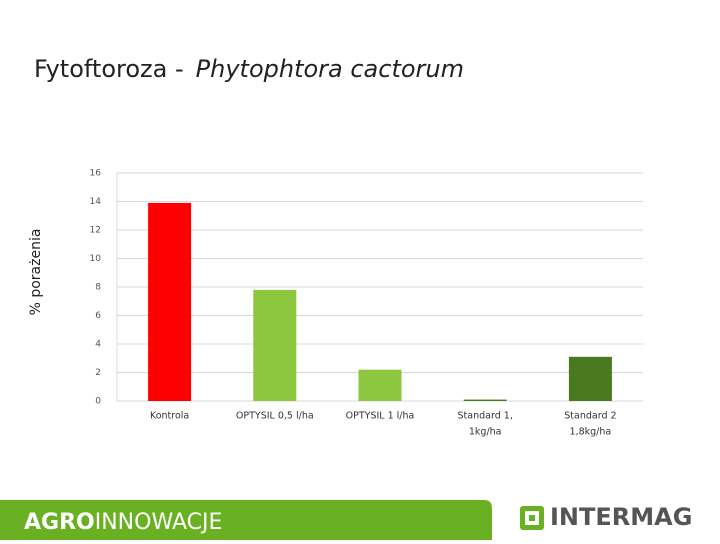  What do you see at coordinates (159, 522) in the screenshot?
I see `brand: INNOWACJE` at bounding box center [159, 522].